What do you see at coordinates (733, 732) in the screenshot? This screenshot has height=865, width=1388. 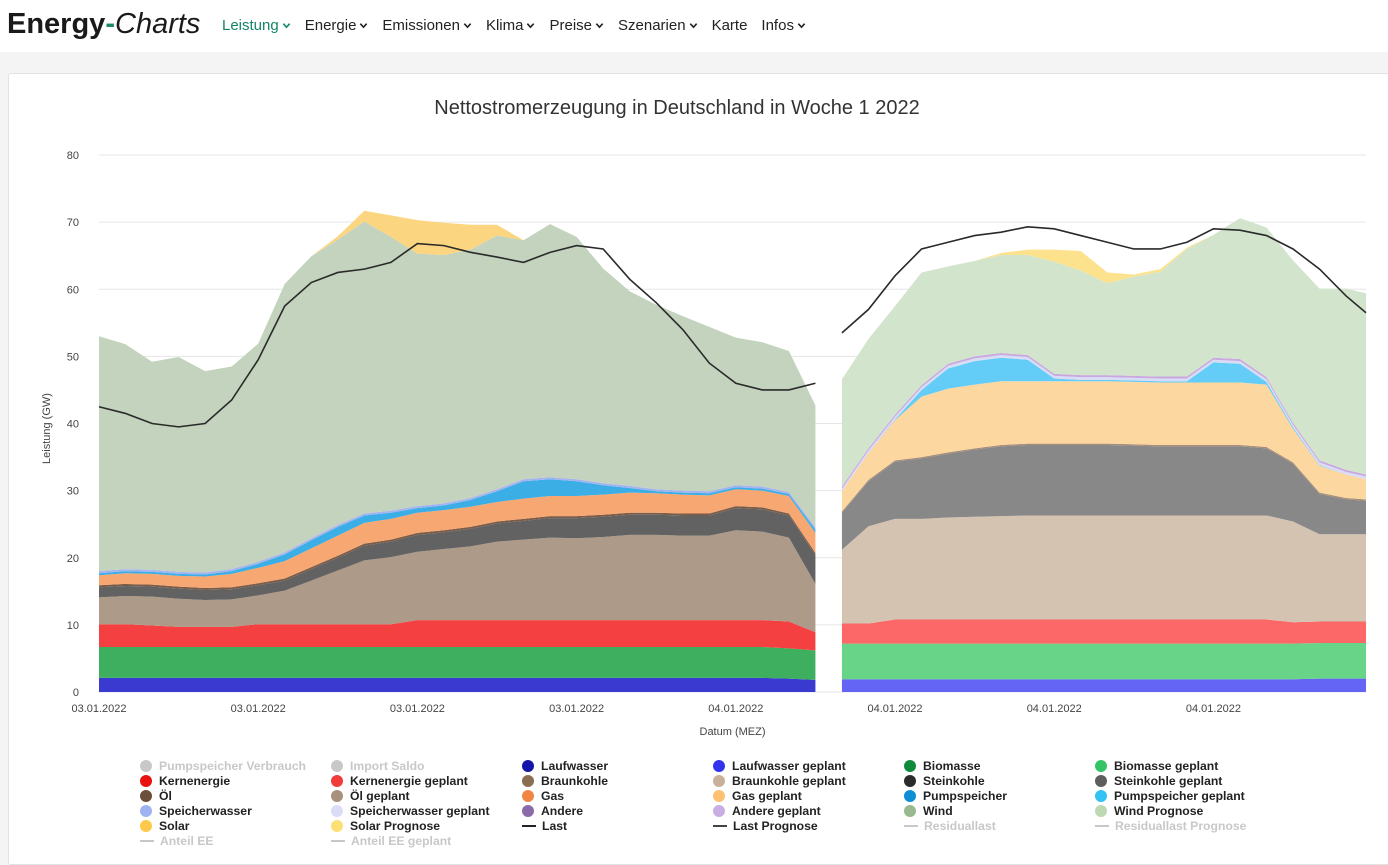 I see `x-axis-label: Datum (MEZ)` at bounding box center [733, 732].